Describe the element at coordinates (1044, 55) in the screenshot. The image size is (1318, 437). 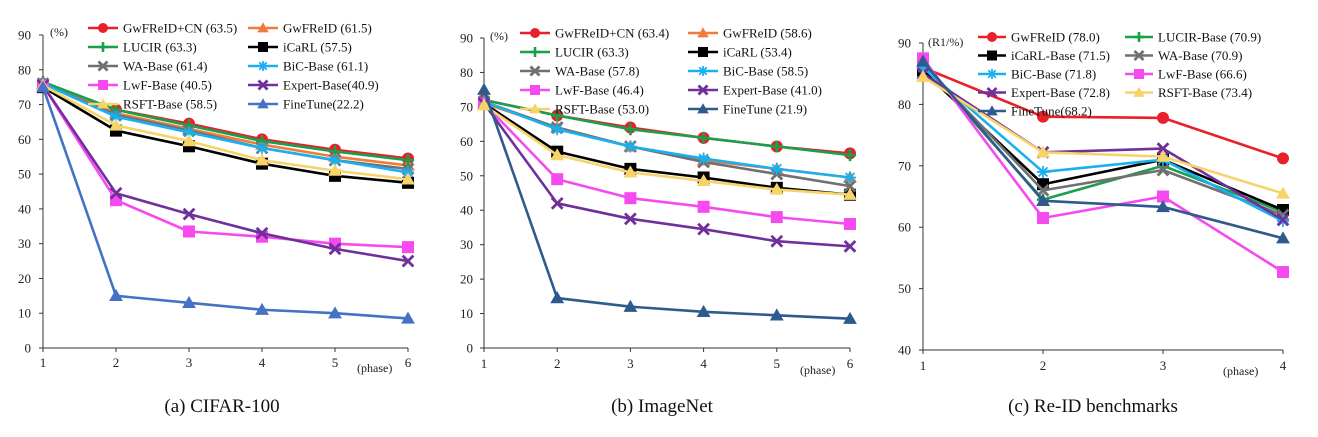
I see `legend-item-icarl-base: iCaRL-Base (71.5)` at that location.